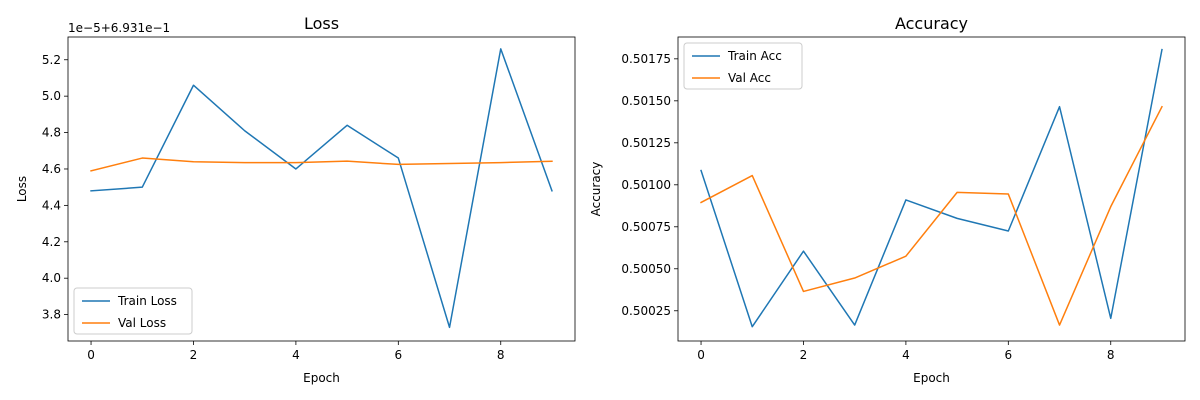 The height and width of the screenshot is (400, 1200). What do you see at coordinates (646, 59) in the screenshot?
I see `y-tick-label: 0.50175` at bounding box center [646, 59].